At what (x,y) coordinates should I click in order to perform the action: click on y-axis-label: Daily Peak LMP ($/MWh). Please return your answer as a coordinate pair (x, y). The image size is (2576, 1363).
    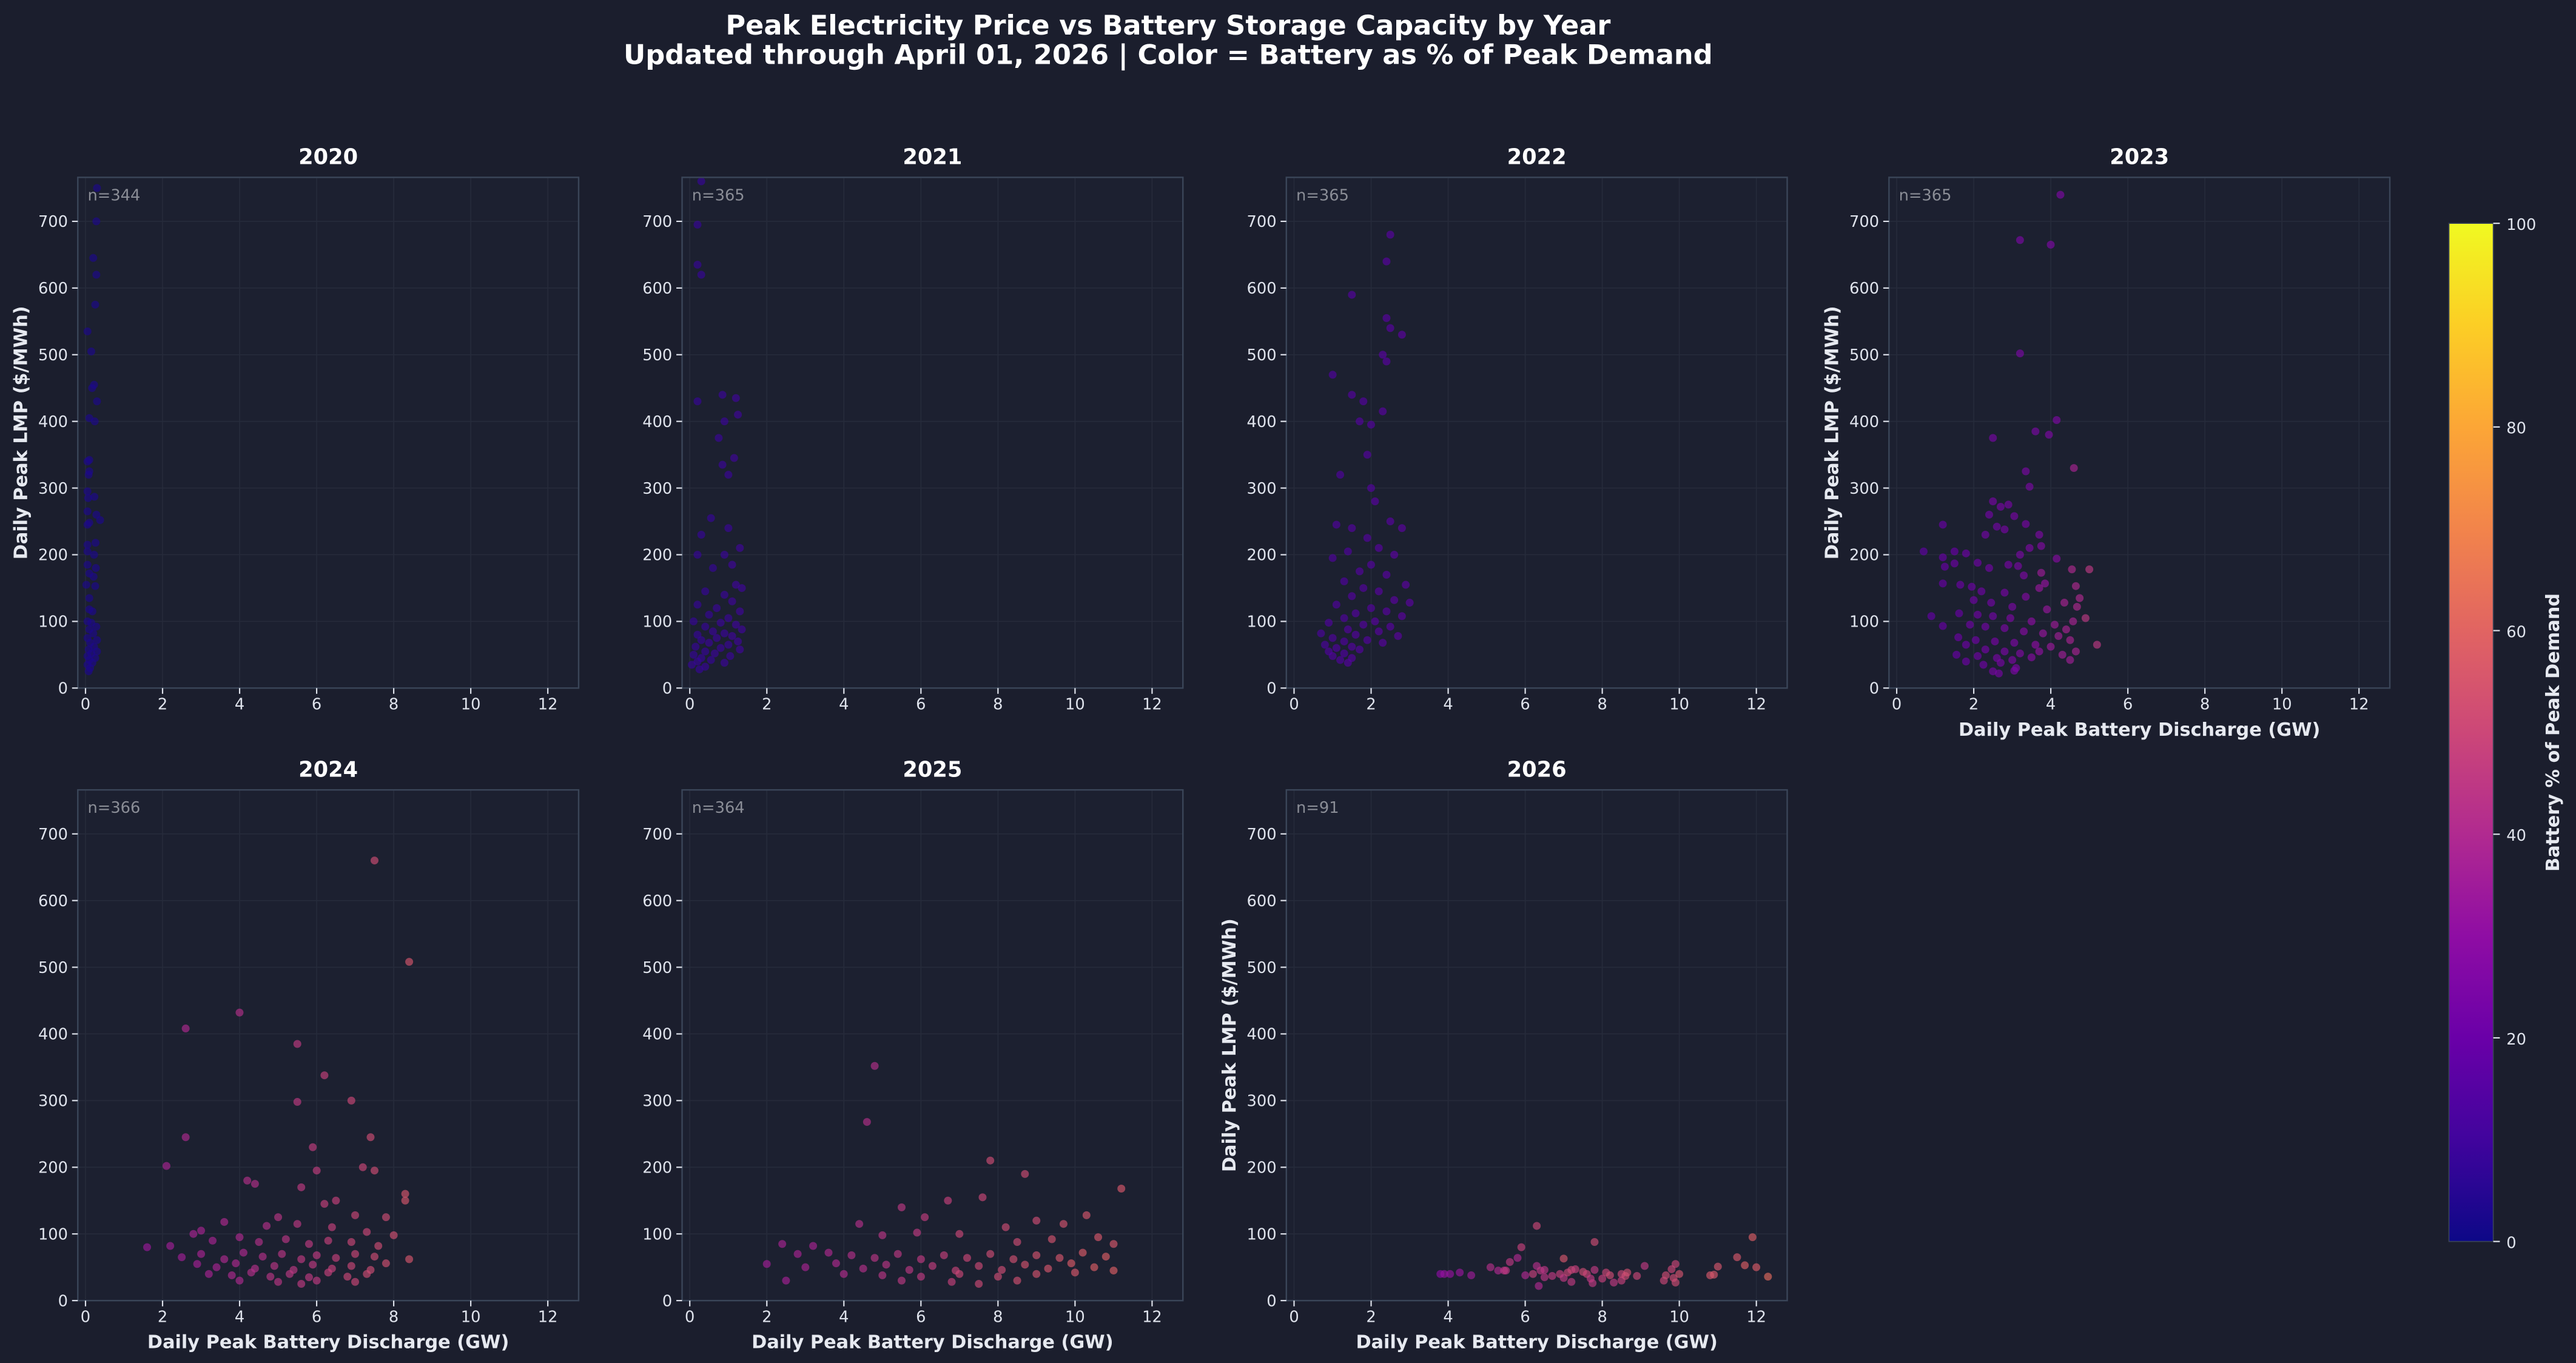
    Looking at the image, I should click on (1229, 1045).